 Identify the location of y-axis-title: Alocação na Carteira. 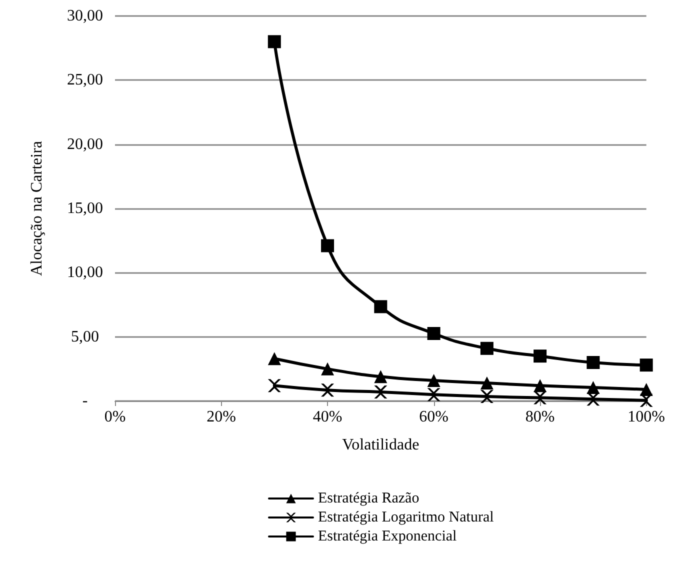
(37, 208).